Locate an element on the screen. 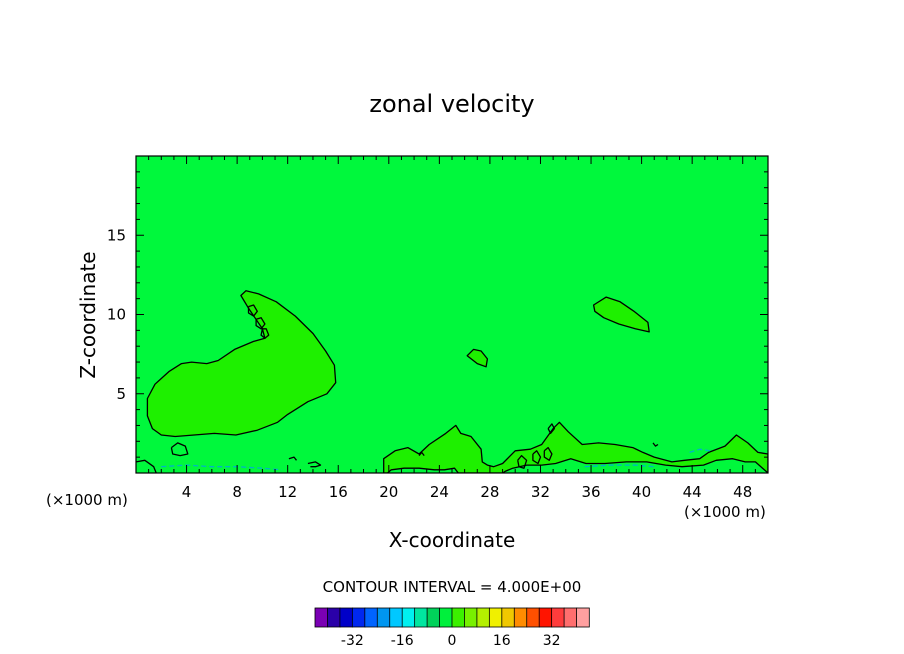  contour-line-ring-a is located at coordinates (252, 310).